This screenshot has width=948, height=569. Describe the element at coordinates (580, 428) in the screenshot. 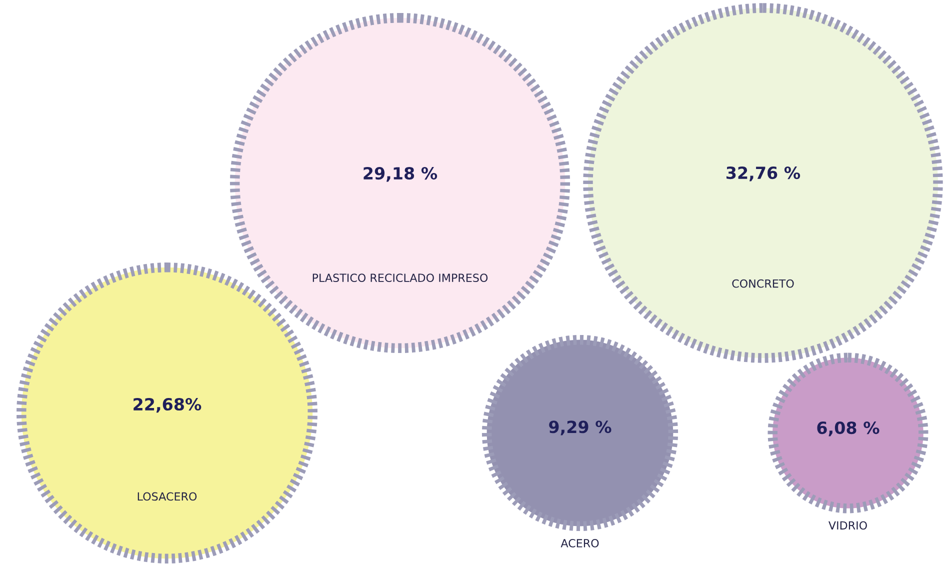

I see `data-label: 9,29 %` at that location.